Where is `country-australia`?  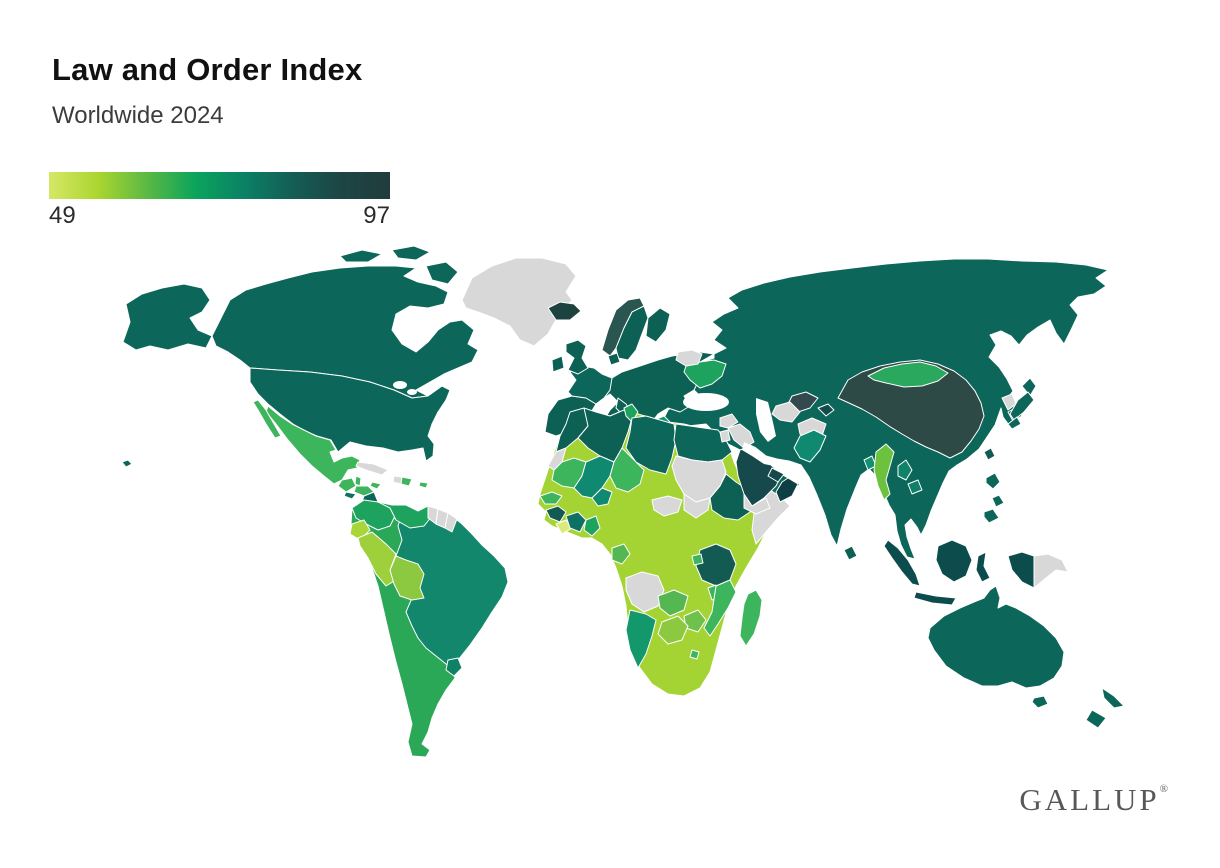 country-australia is located at coordinates (996, 637).